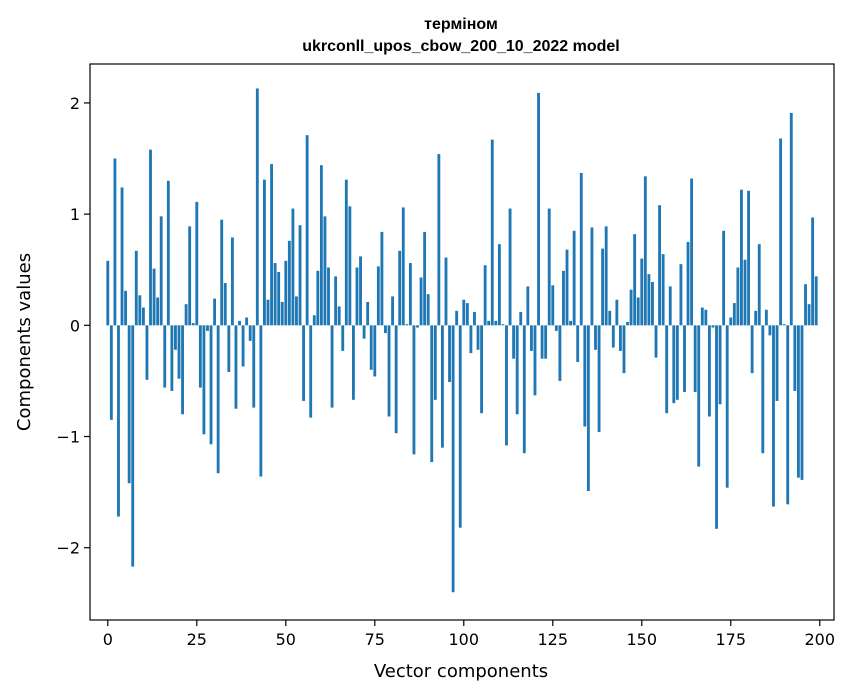  I want to click on y-tick-label-2: 0, so click(75, 325).